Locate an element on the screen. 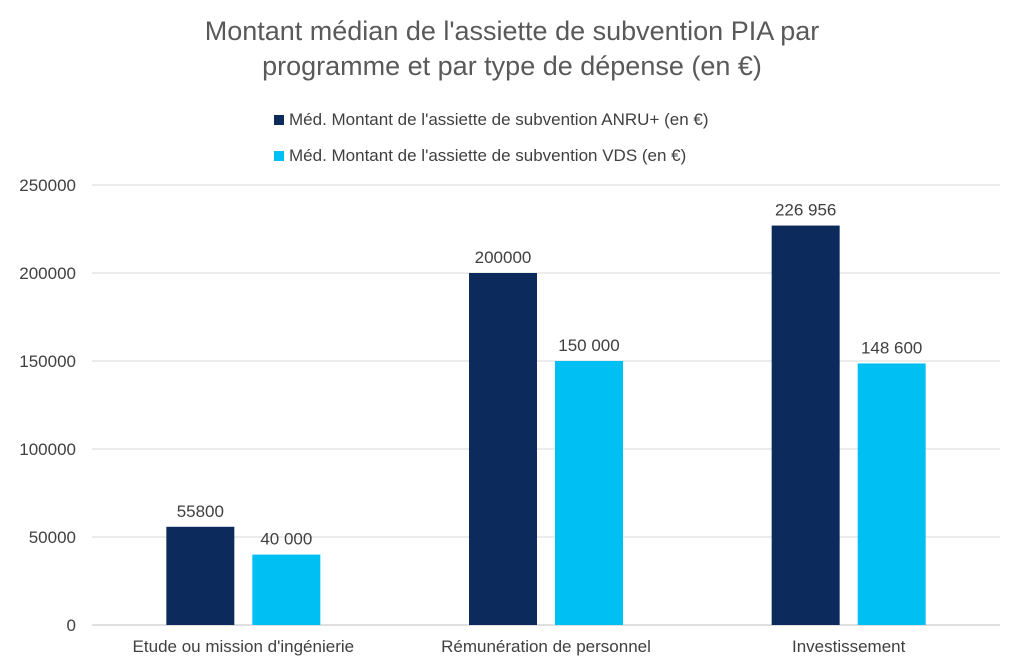 This screenshot has height=670, width=1024. data-label: 200000 is located at coordinates (503, 257).